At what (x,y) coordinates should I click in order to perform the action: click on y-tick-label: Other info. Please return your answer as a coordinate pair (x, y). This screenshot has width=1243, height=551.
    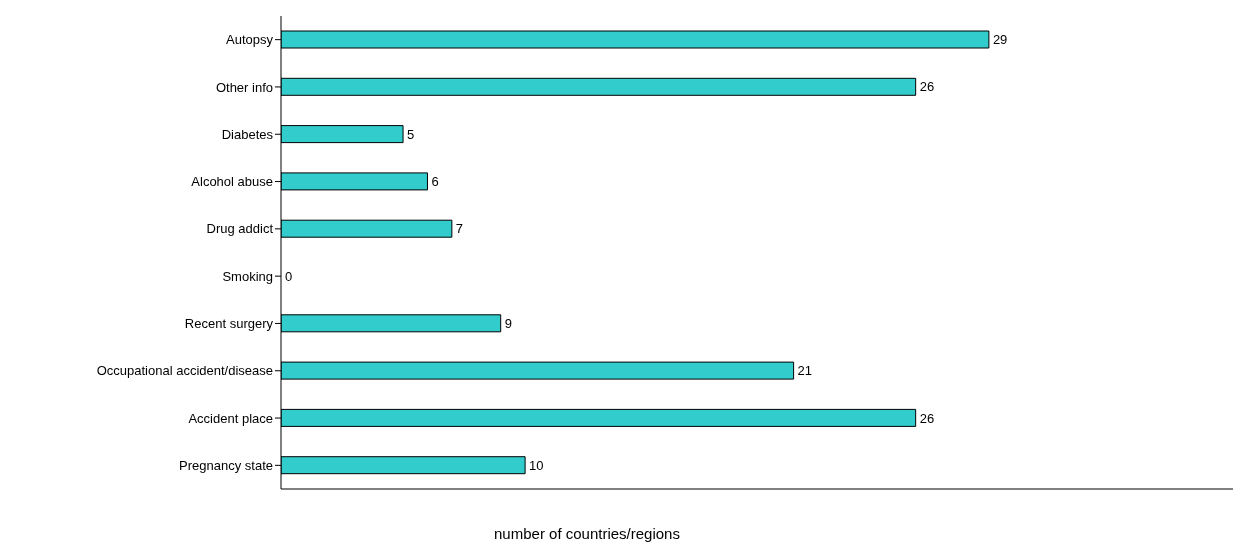
    Looking at the image, I should click on (244, 87).